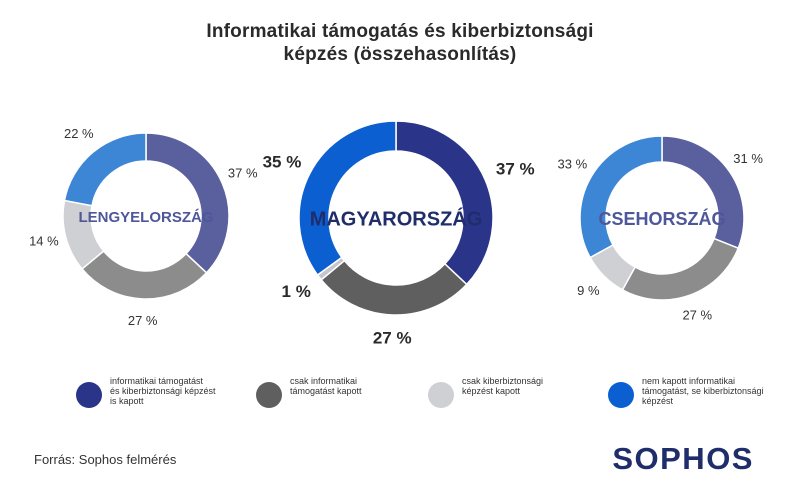 This screenshot has height=488, width=800. Describe the element at coordinates (400, 54) in the screenshot. I see `chart-title-line-2: képzés (összehasonlítás)` at that location.